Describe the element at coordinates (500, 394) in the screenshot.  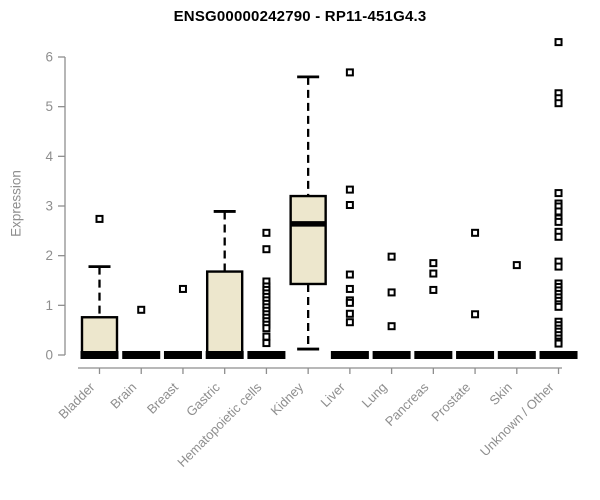
I see `x-category-label: Skin` at that location.